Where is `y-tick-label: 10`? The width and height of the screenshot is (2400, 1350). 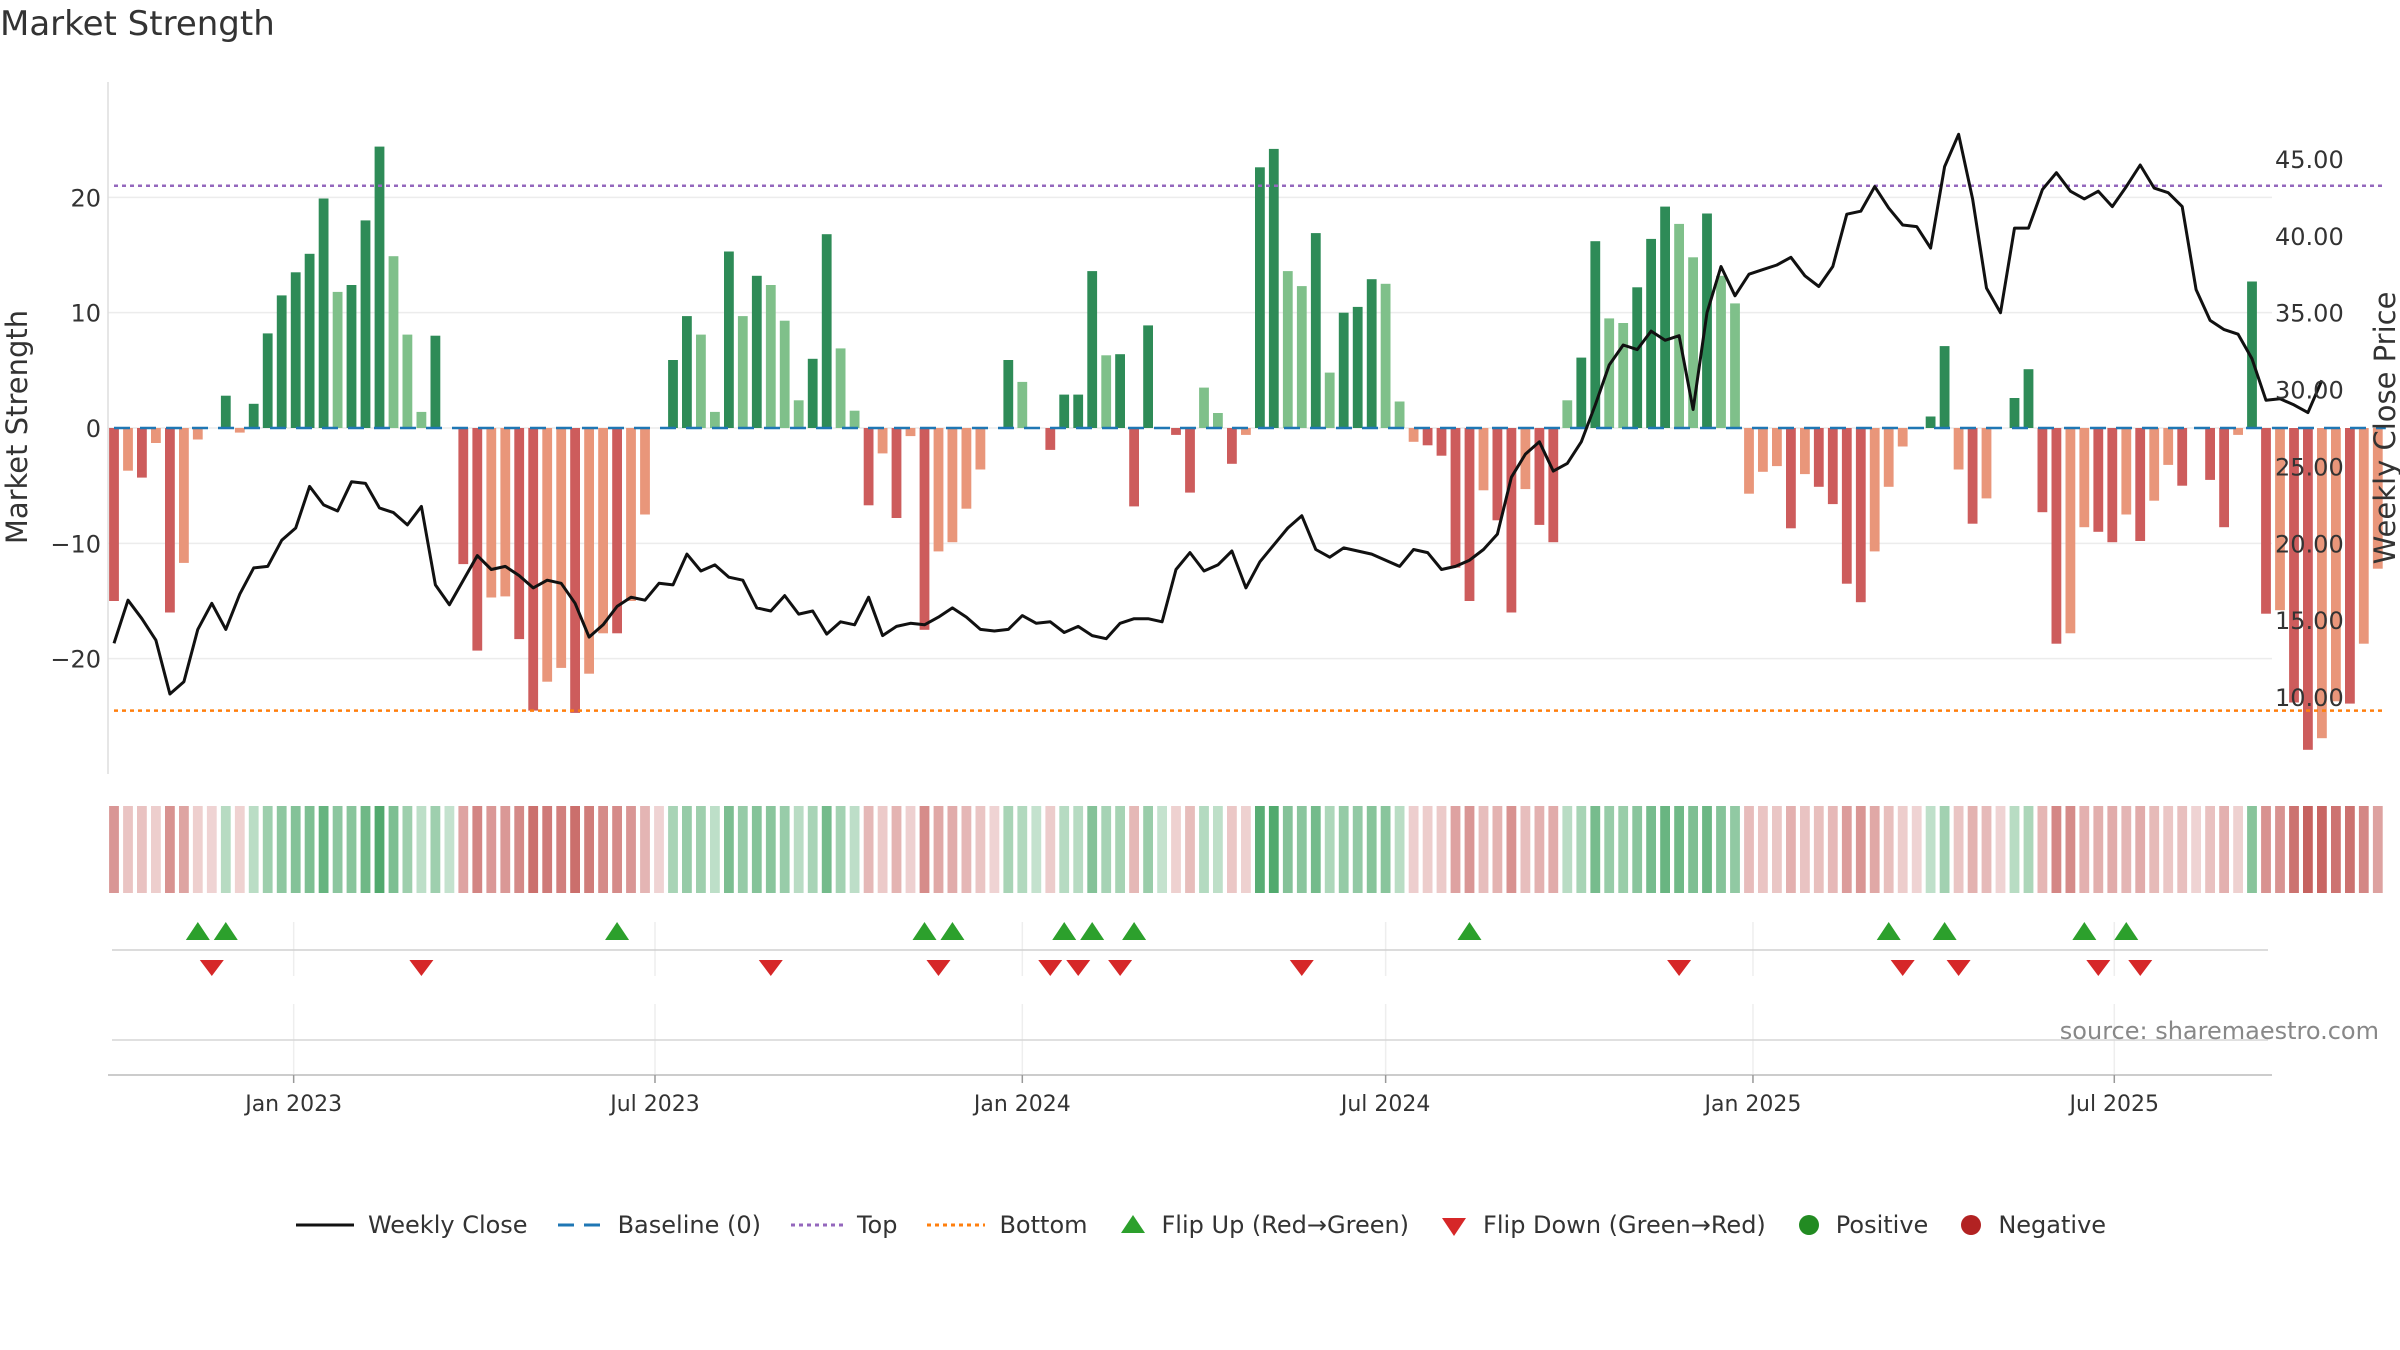
y-tick-label: 10 is located at coordinates (85, 314).